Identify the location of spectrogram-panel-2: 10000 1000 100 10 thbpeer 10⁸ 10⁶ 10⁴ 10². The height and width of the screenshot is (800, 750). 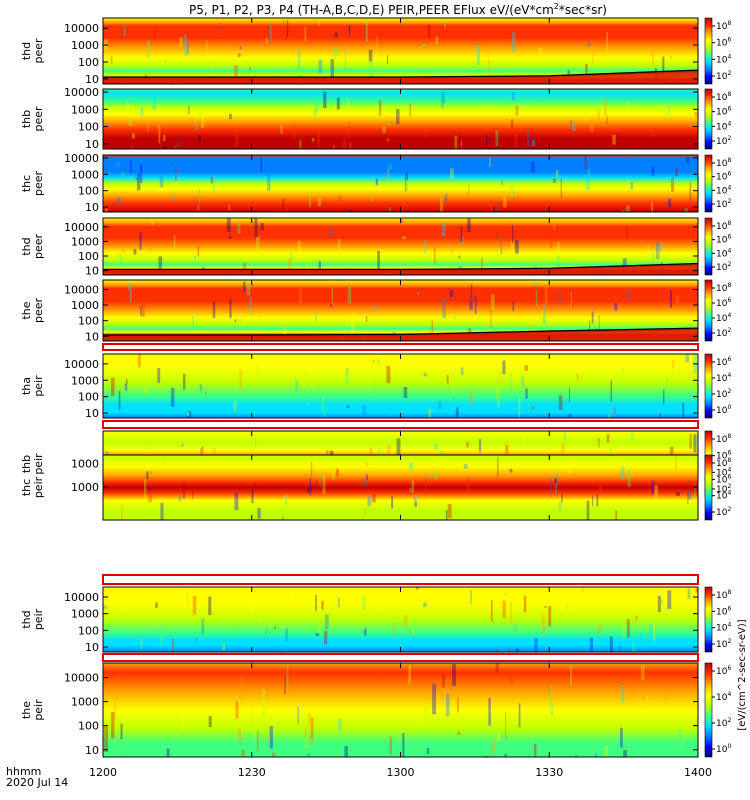
(375, 118).